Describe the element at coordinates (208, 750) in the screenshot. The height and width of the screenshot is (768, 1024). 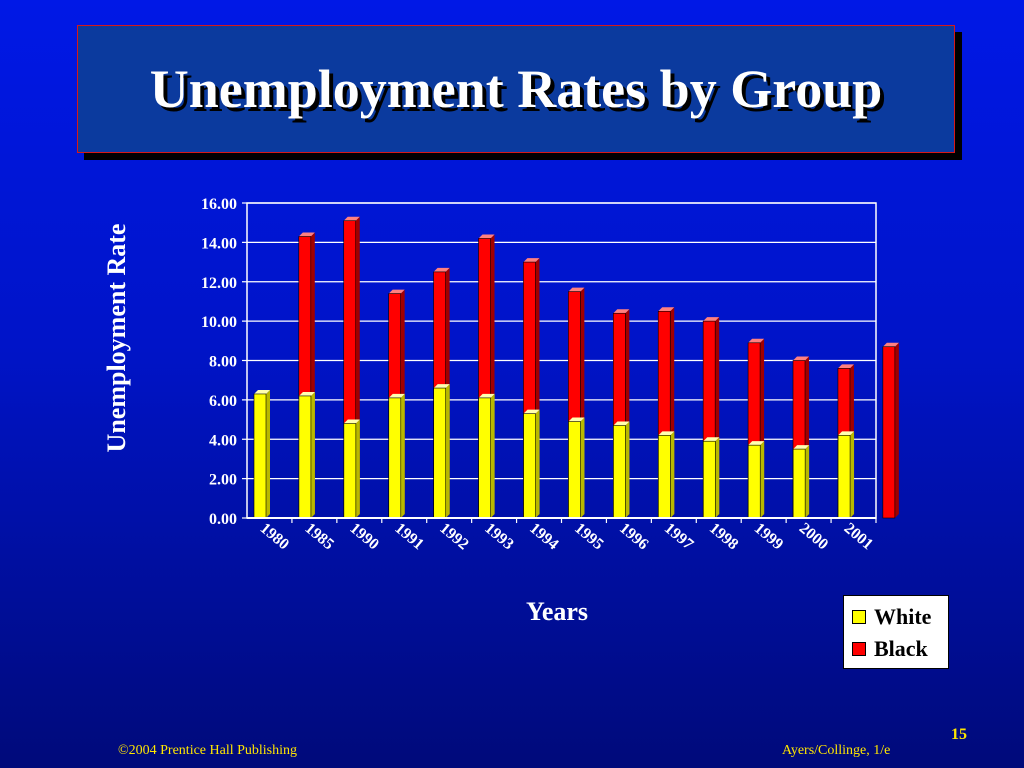
I see `footer-copyright: ©2004 Prentice Hall Publishing` at that location.